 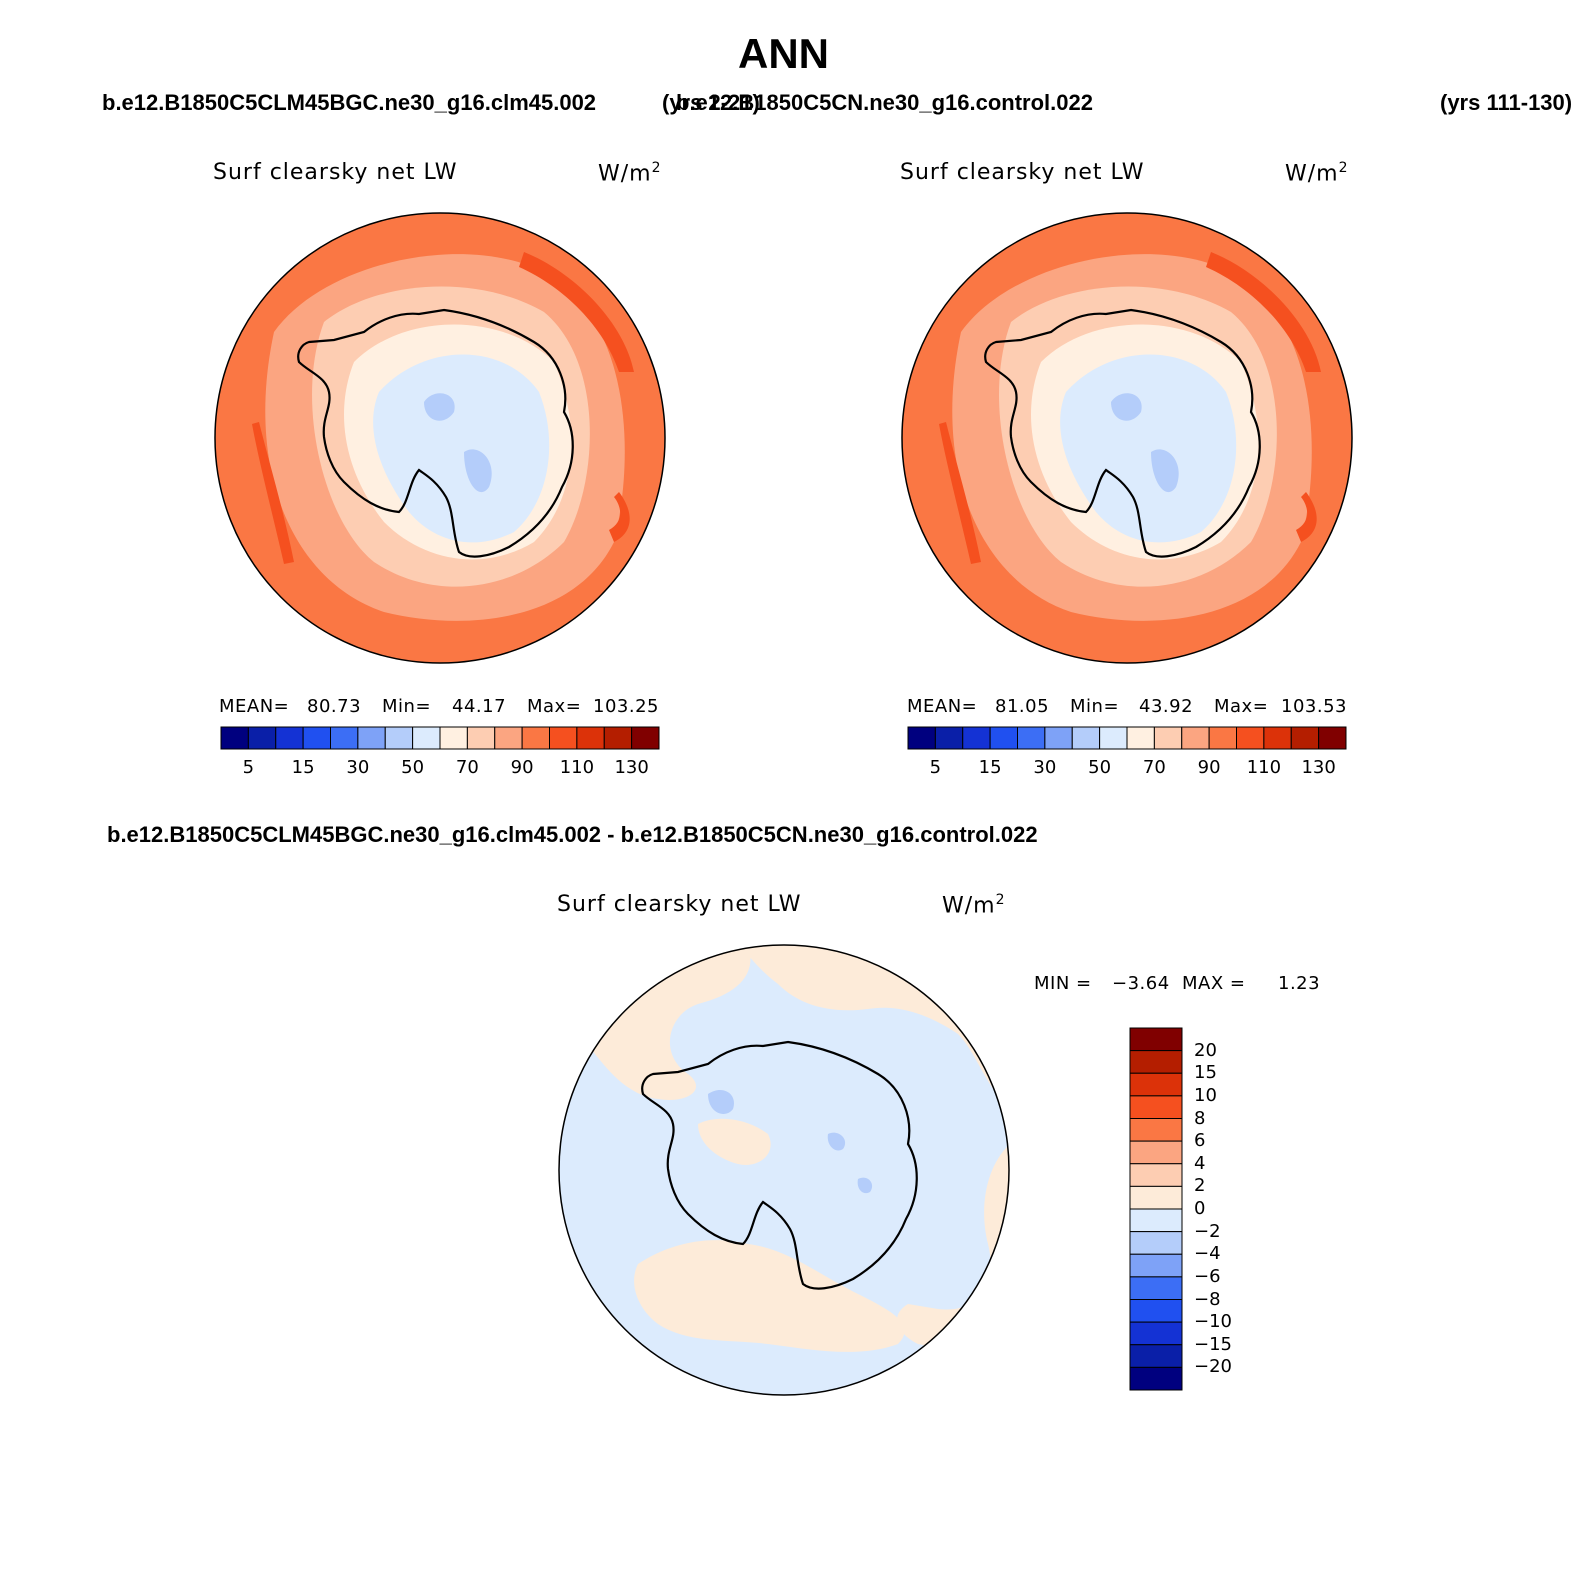 I want to click on panel1-map, so click(x=440, y=438).